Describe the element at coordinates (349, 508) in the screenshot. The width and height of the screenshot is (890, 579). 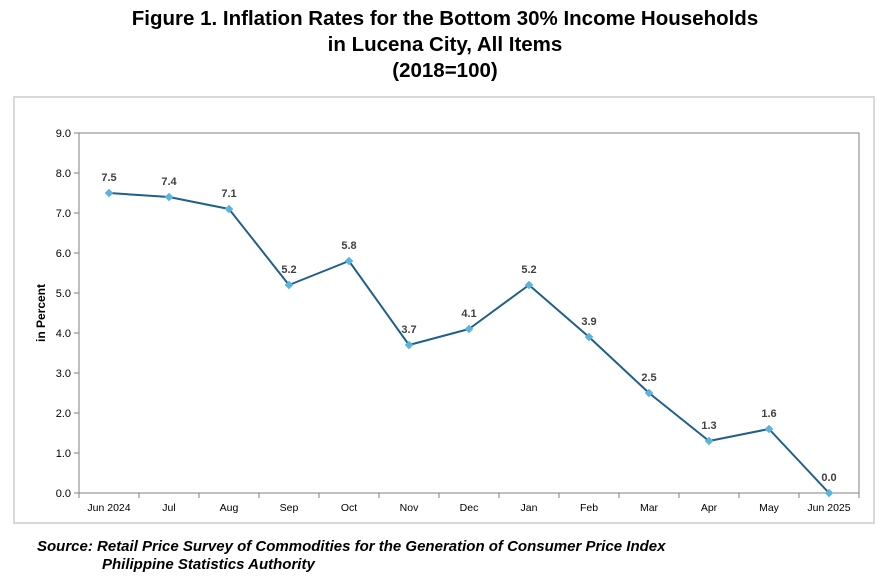
I see `x-tick-label: Oct` at that location.